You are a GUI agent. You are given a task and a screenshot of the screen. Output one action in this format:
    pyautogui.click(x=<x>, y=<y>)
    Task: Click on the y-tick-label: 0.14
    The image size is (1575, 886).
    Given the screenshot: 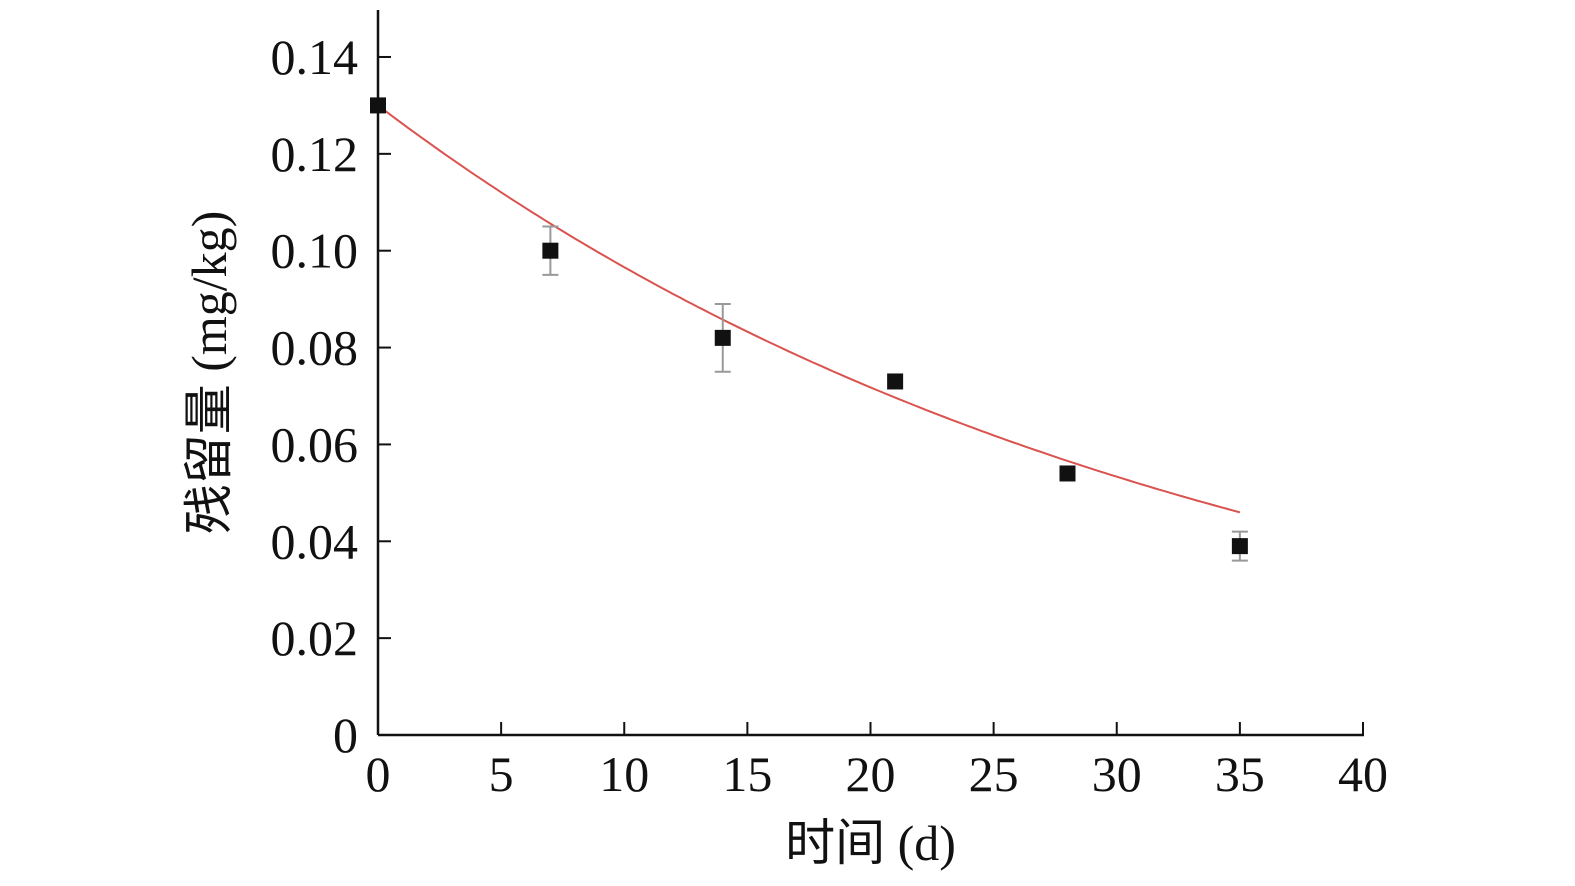 What is the action you would take?
    pyautogui.click(x=315, y=57)
    